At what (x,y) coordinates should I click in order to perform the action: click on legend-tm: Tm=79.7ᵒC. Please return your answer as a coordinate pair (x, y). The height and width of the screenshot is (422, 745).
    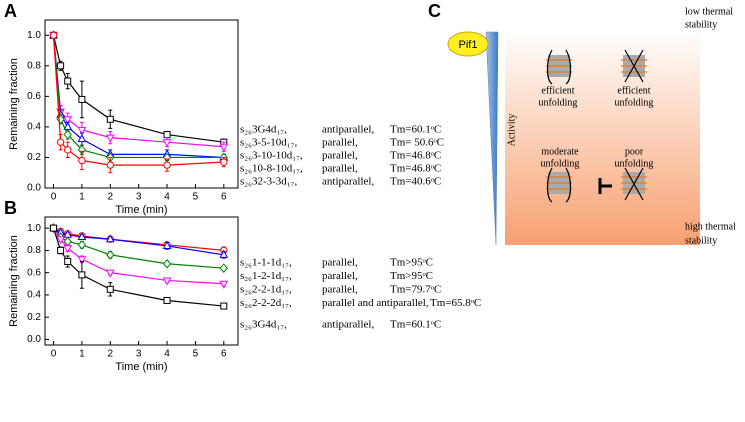
    Looking at the image, I should click on (415, 290).